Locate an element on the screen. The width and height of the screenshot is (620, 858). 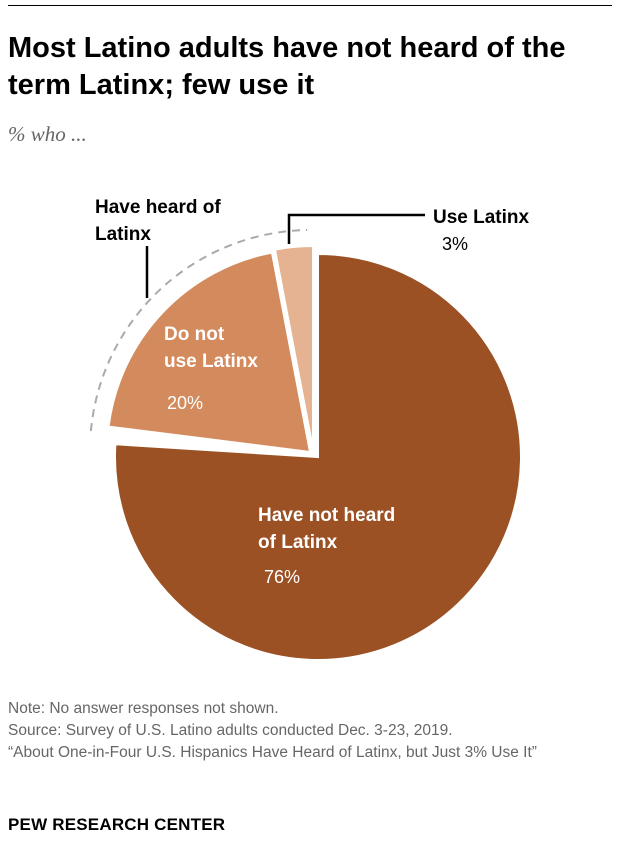
brand-logo-text: PEW RESEARCH CENTER is located at coordinates (117, 824).